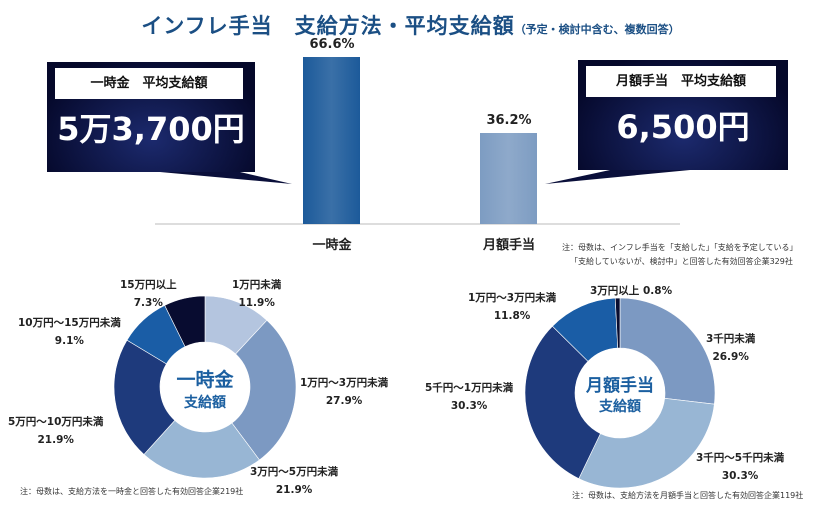 The height and width of the screenshot is (510, 821). Describe the element at coordinates (731, 339) in the screenshot. I see `slice-label: 3千円未満` at that location.